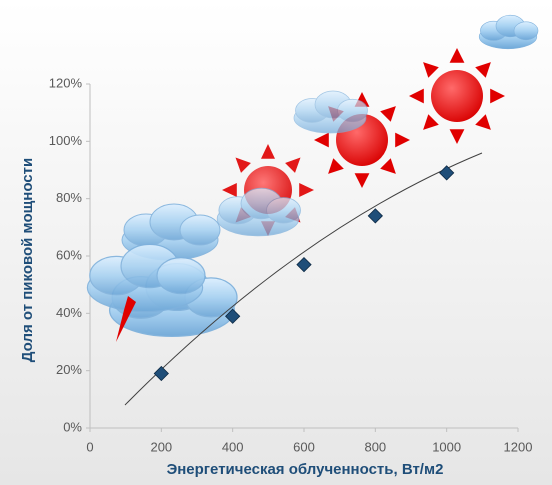 This screenshot has width=552, height=485. Describe the element at coordinates (518, 446) in the screenshot. I see `x-tick-label: 1200` at that location.